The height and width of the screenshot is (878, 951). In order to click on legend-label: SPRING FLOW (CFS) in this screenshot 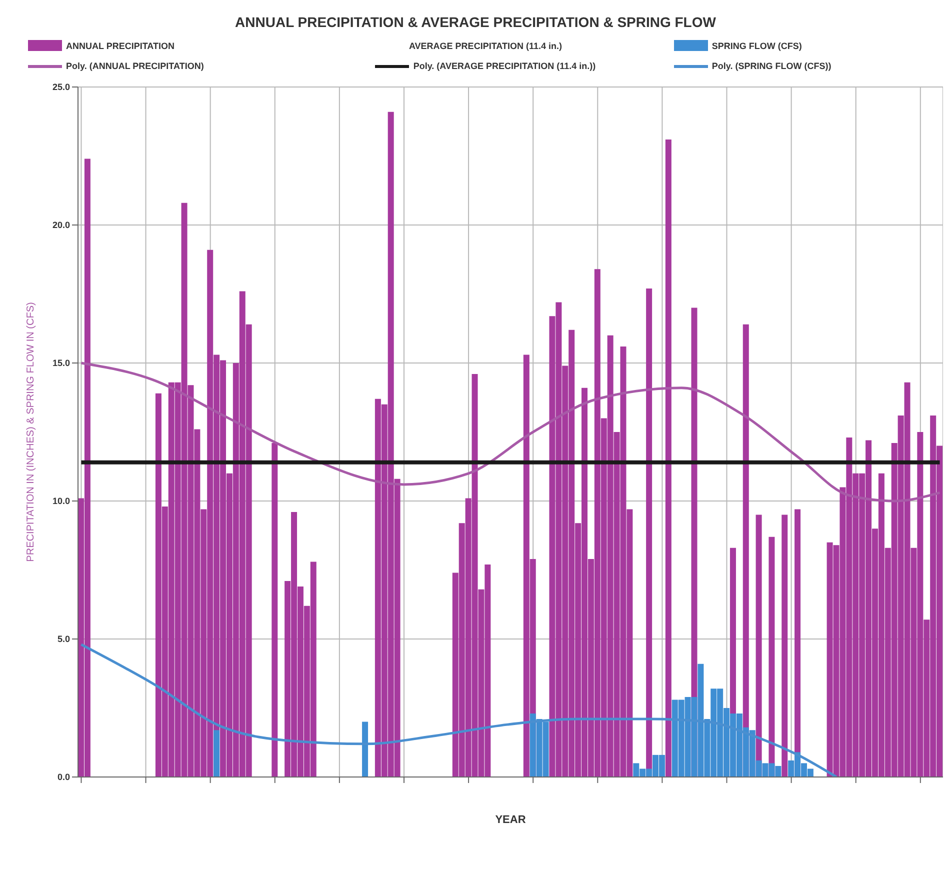, I will do `click(757, 45)`.